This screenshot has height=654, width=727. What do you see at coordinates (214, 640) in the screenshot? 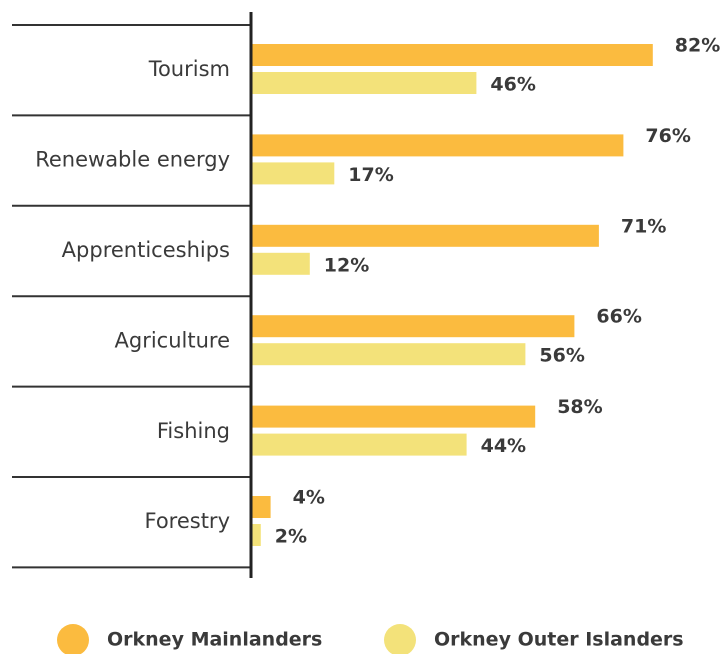
I see `legend-label: Orkney Mainlanders` at bounding box center [214, 640].